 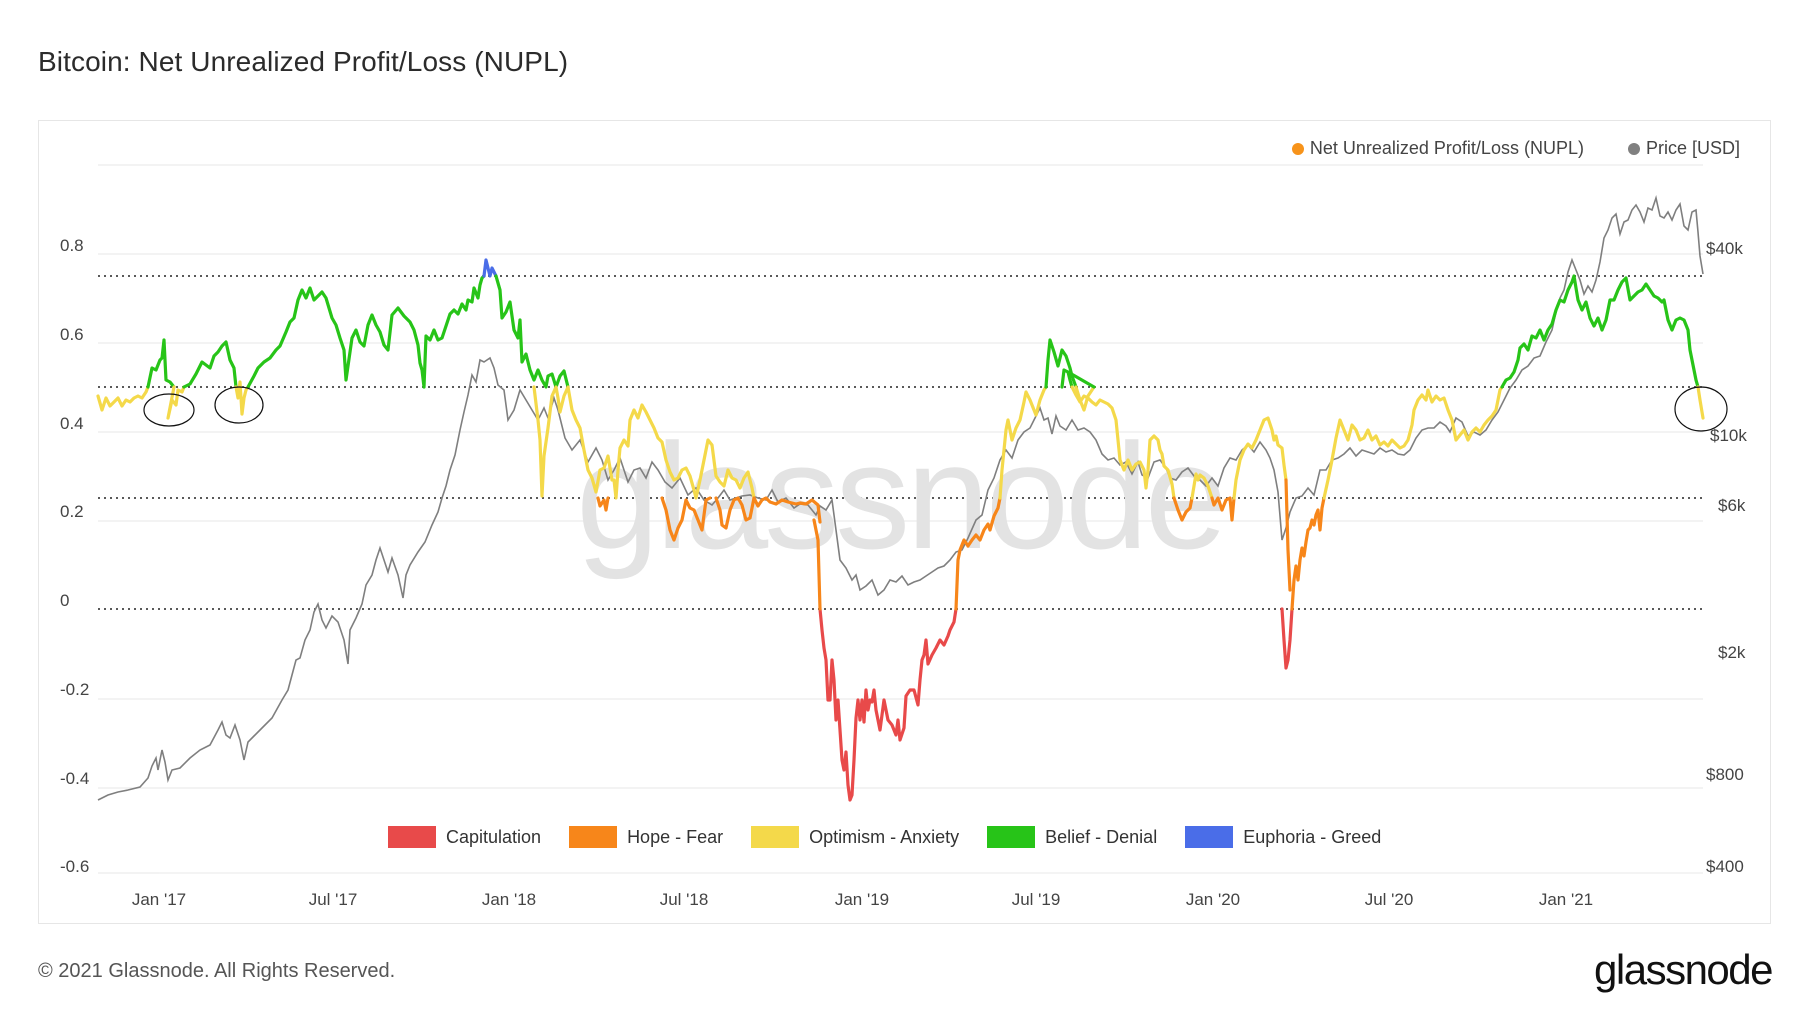 I want to click on legend-item-price: Price [USD], so click(x=1683, y=148).